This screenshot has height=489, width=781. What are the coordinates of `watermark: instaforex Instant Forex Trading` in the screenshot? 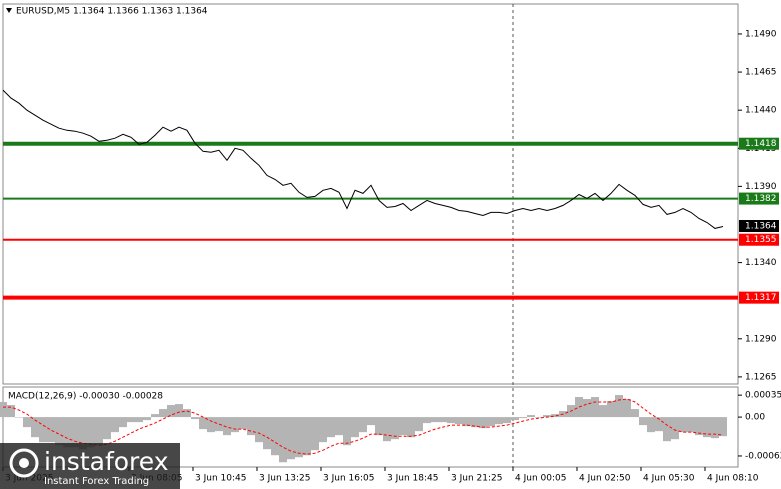 It's located at (90, 466).